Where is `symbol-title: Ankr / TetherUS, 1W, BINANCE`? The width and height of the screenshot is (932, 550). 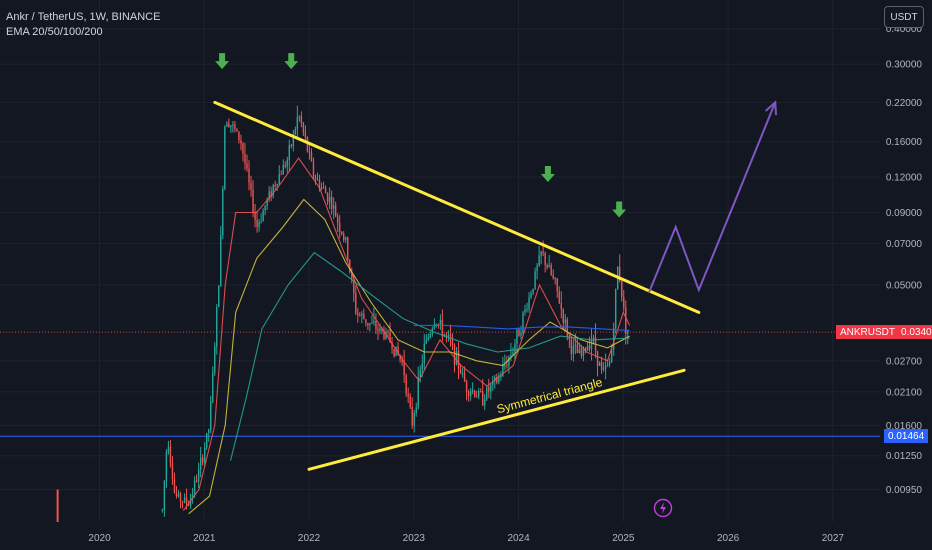
symbol-title: Ankr / TetherUS, 1W, BINANCE is located at coordinates (83, 17).